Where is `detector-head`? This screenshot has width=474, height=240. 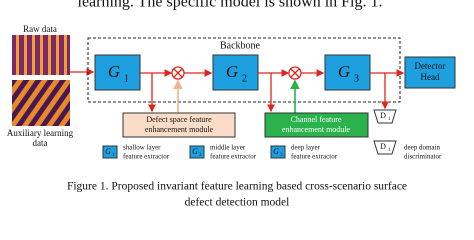 detector-head is located at coordinates (430, 72).